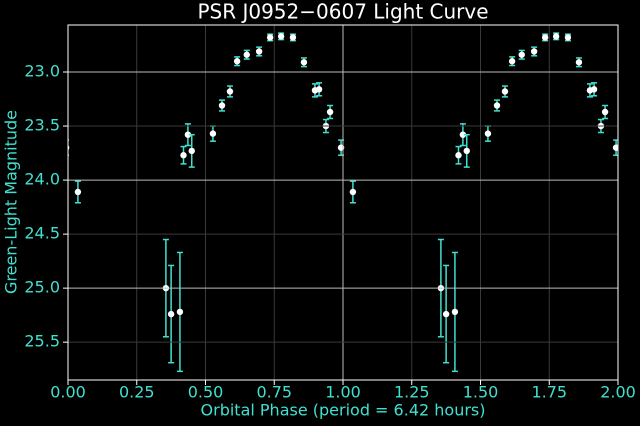 The width and height of the screenshot is (640, 426). Describe the element at coordinates (206, 392) in the screenshot. I see `x-tick-label: 0.50` at that location.